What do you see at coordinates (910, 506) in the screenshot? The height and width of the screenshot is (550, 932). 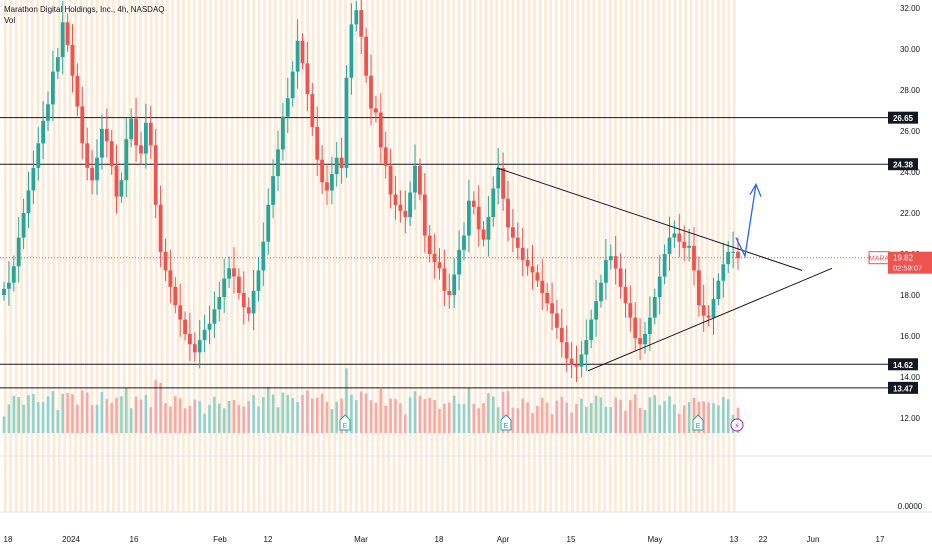 I see `y-tick-label: 0.0000` at bounding box center [910, 506].